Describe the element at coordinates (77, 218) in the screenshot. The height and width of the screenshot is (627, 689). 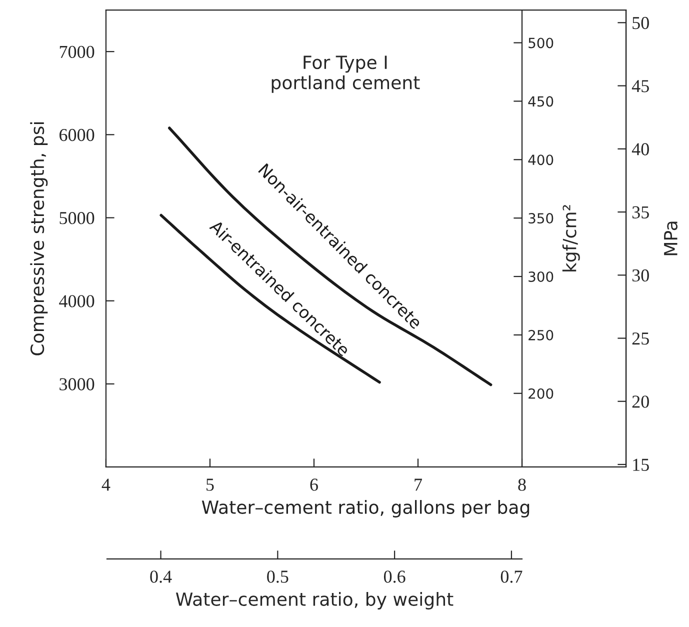
I see `y-tick-label: 5000` at that location.